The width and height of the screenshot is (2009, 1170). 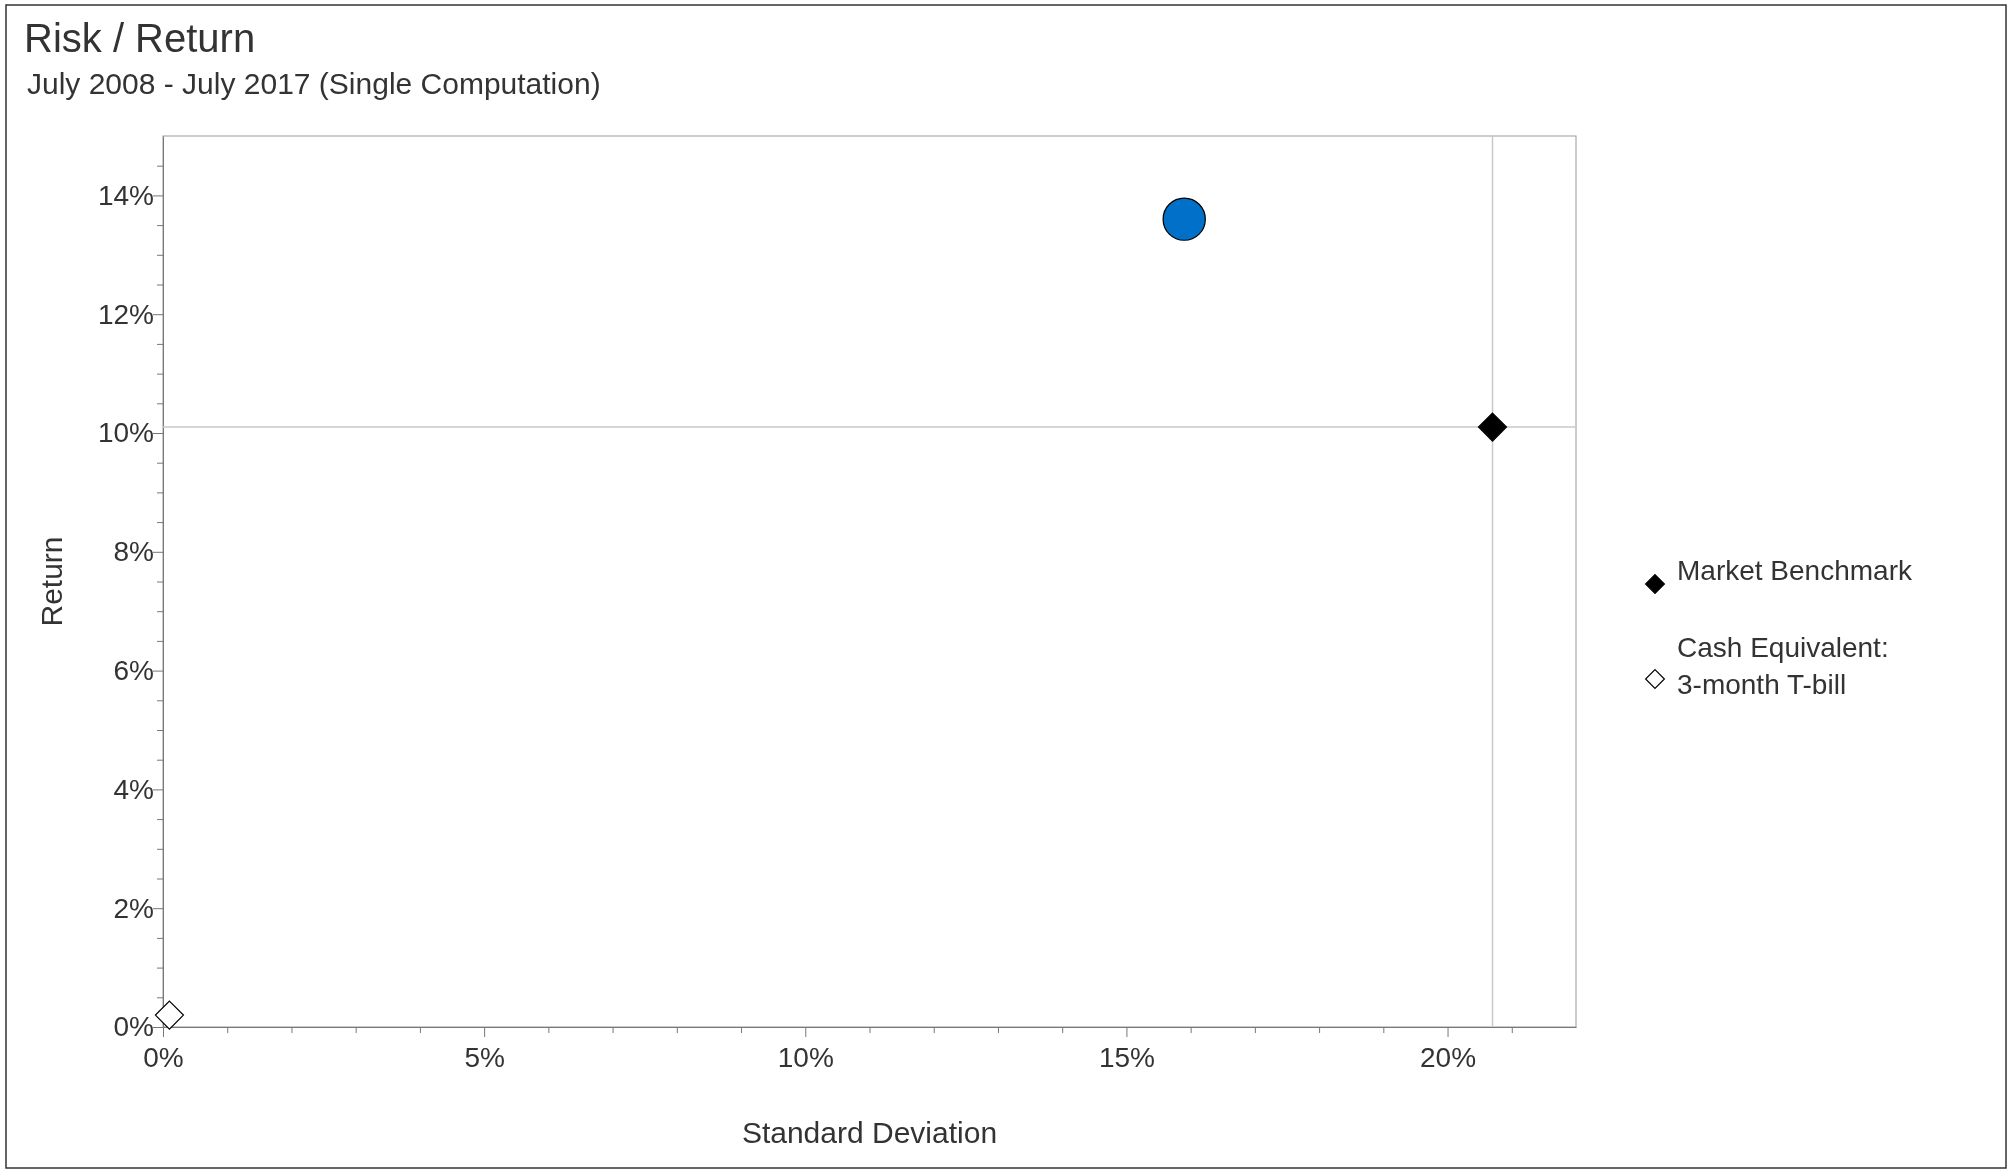 I want to click on y-tick-label: 4%, so click(x=133, y=789).